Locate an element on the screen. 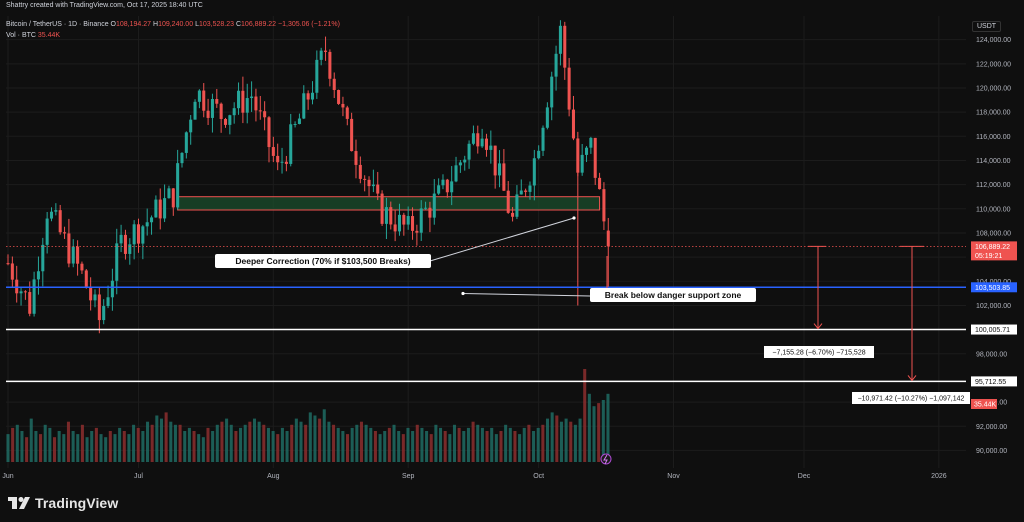 The height and width of the screenshot is (522, 1024). ohlc-low-label: L is located at coordinates (197, 24).